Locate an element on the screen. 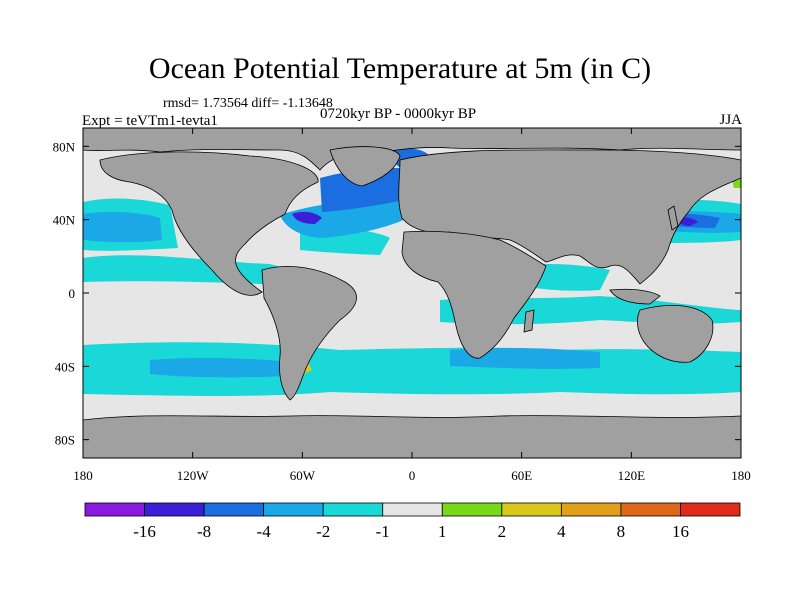  x-tick-label: 60E is located at coordinates (521, 475).